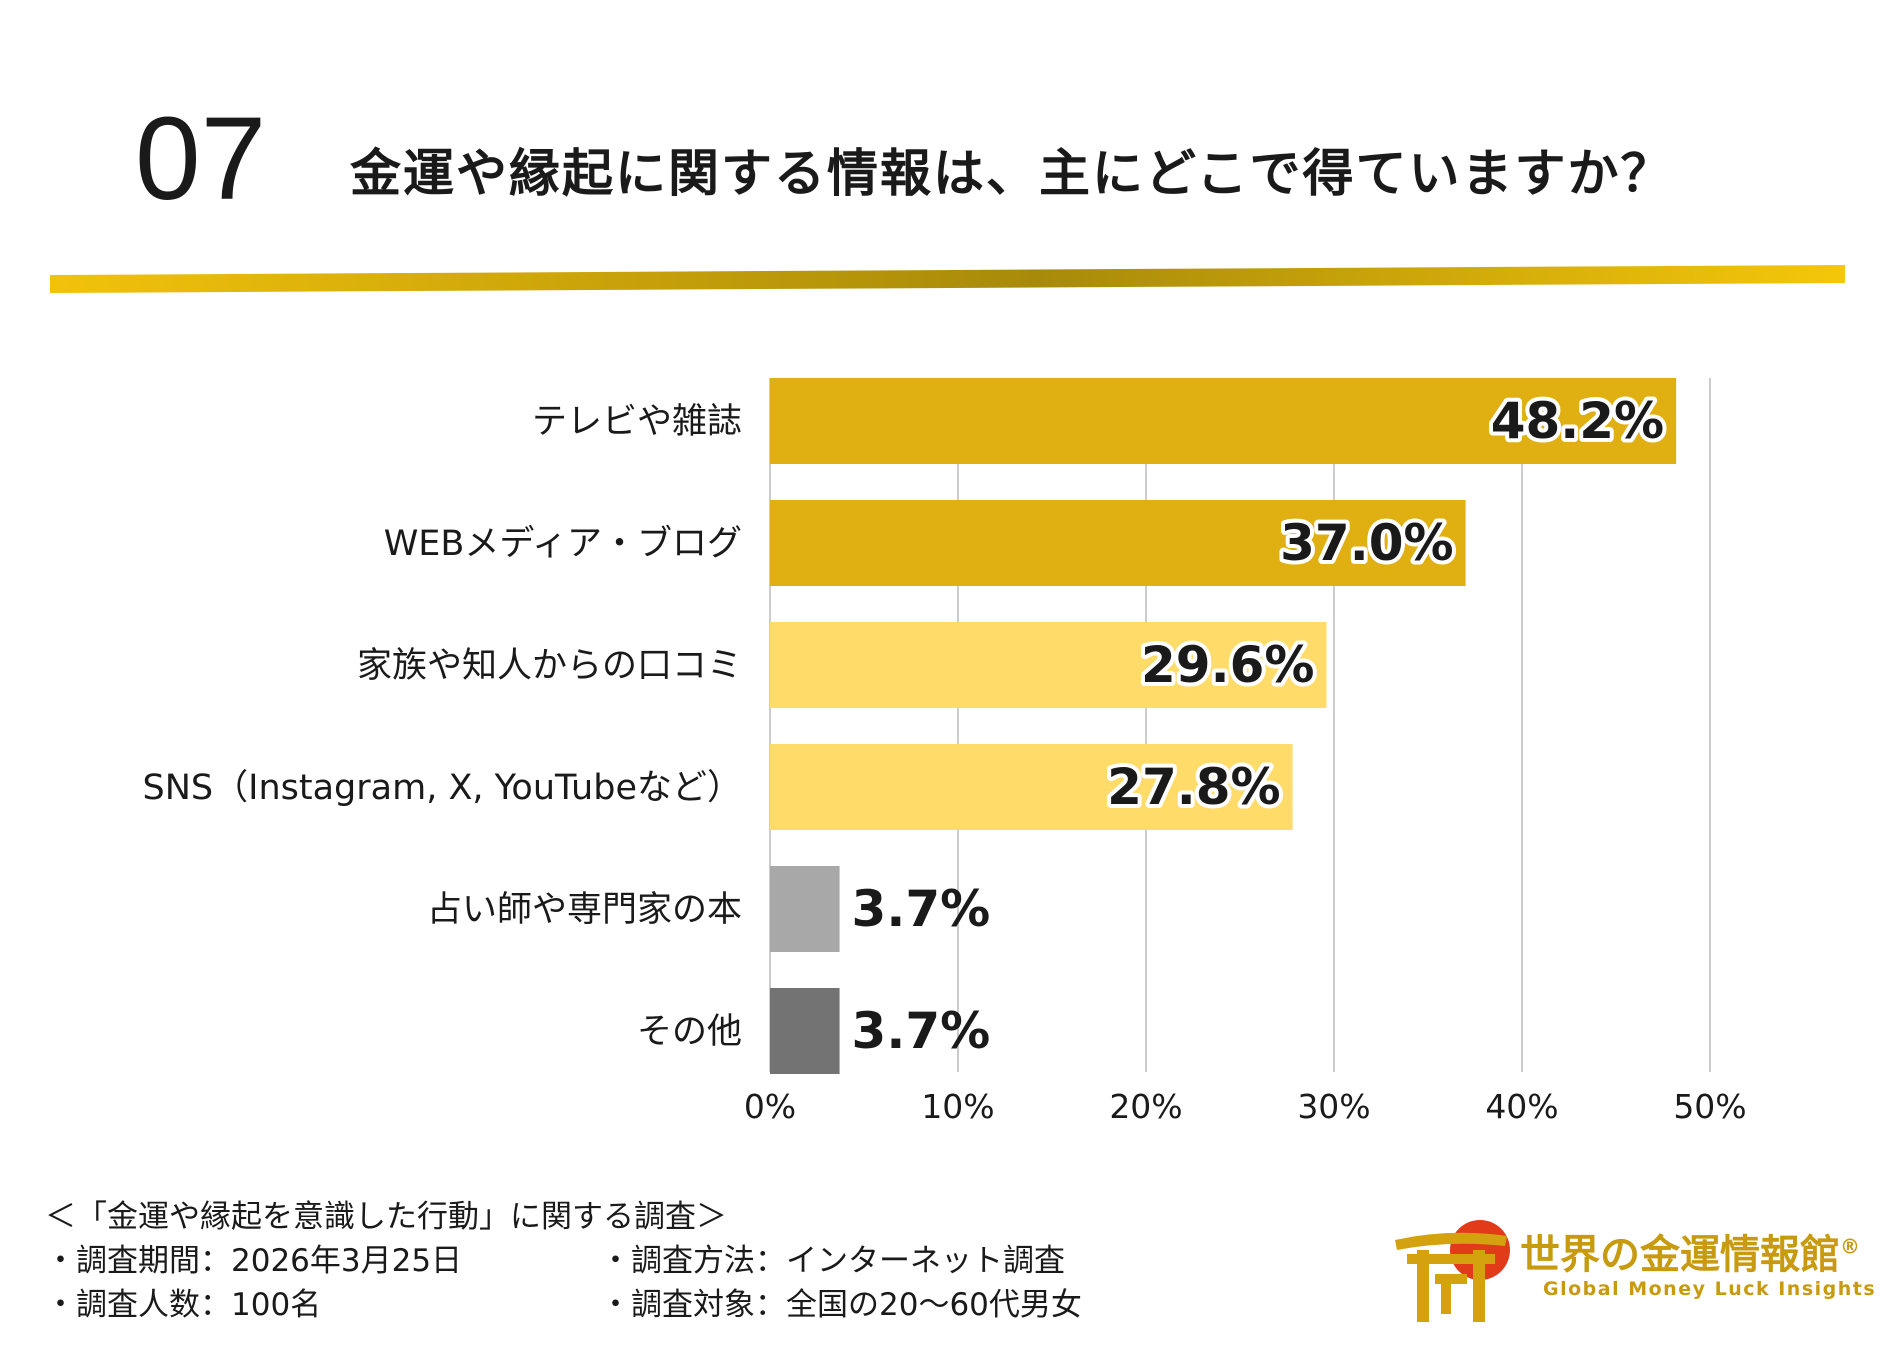 The height and width of the screenshot is (1350, 1890). What do you see at coordinates (1227, 665) in the screenshot?
I see `data-label: 29.6%` at bounding box center [1227, 665].